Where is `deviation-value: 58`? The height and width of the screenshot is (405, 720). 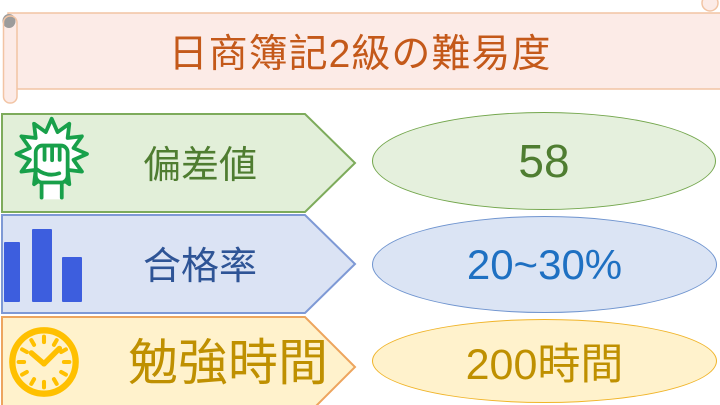 deviation-value: 58 is located at coordinates (544, 161).